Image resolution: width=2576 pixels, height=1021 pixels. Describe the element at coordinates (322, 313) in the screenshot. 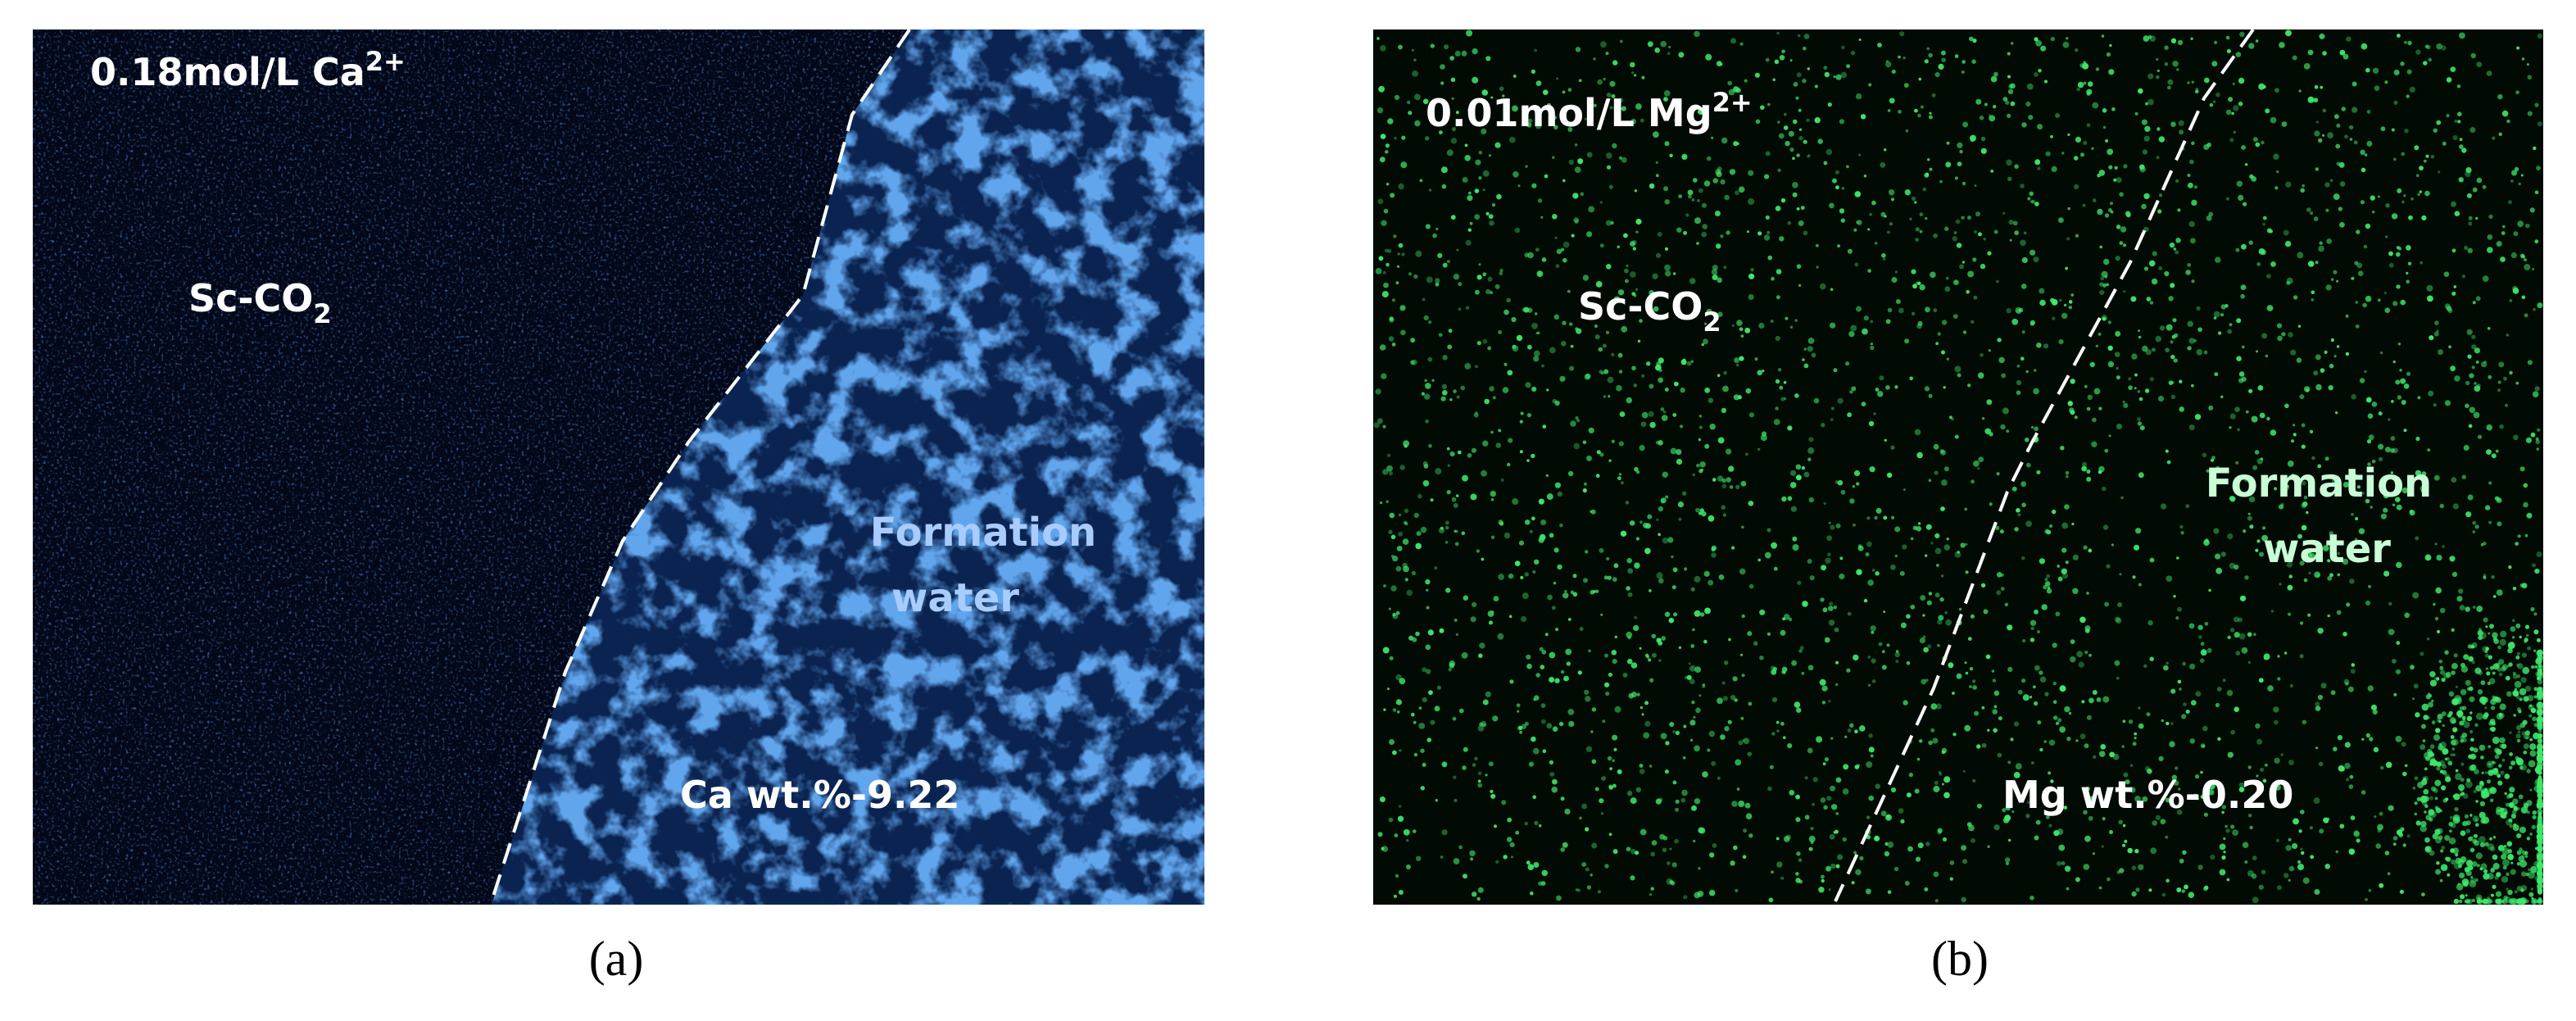

I see `region-sub: 2` at that location.